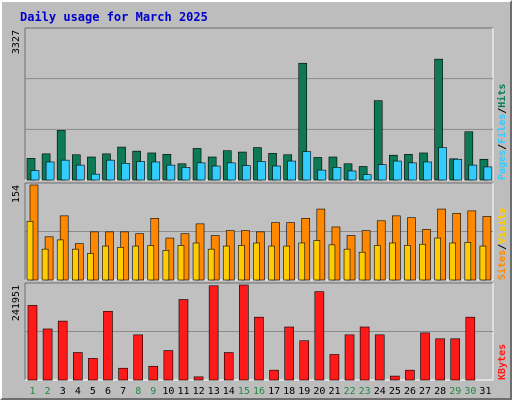 This screenshot has height=402, width=512. I want to click on day-label-8: 8, so click(138, 391).